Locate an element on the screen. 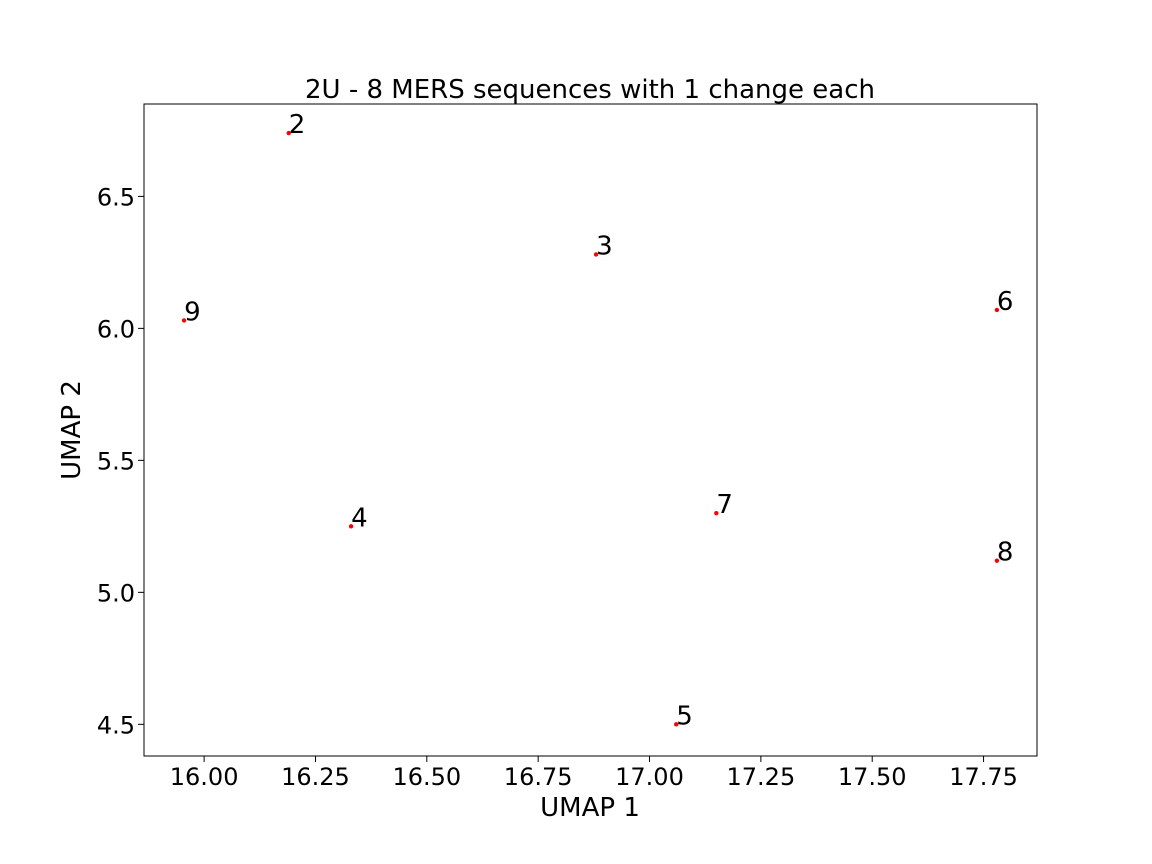 Image resolution: width=1152 pixels, height=864 pixels. x-axis-label: UMAP 1 is located at coordinates (590, 808).